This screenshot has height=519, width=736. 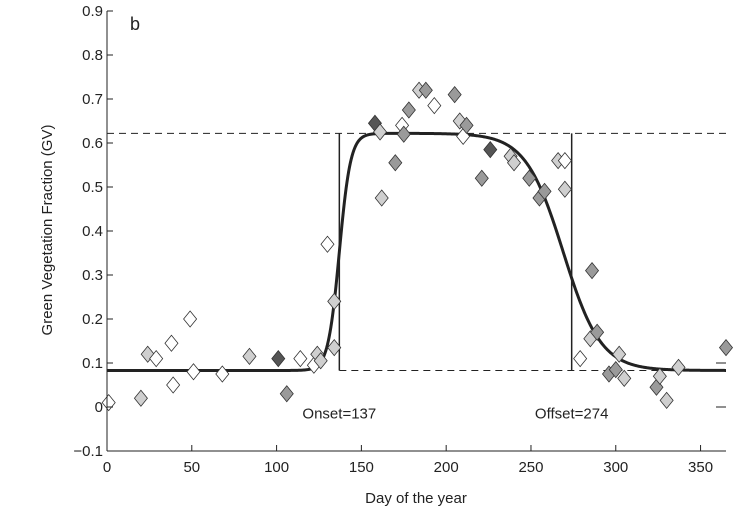 What do you see at coordinates (99, 407) in the screenshot?
I see `y-tick-label: 0` at bounding box center [99, 407].